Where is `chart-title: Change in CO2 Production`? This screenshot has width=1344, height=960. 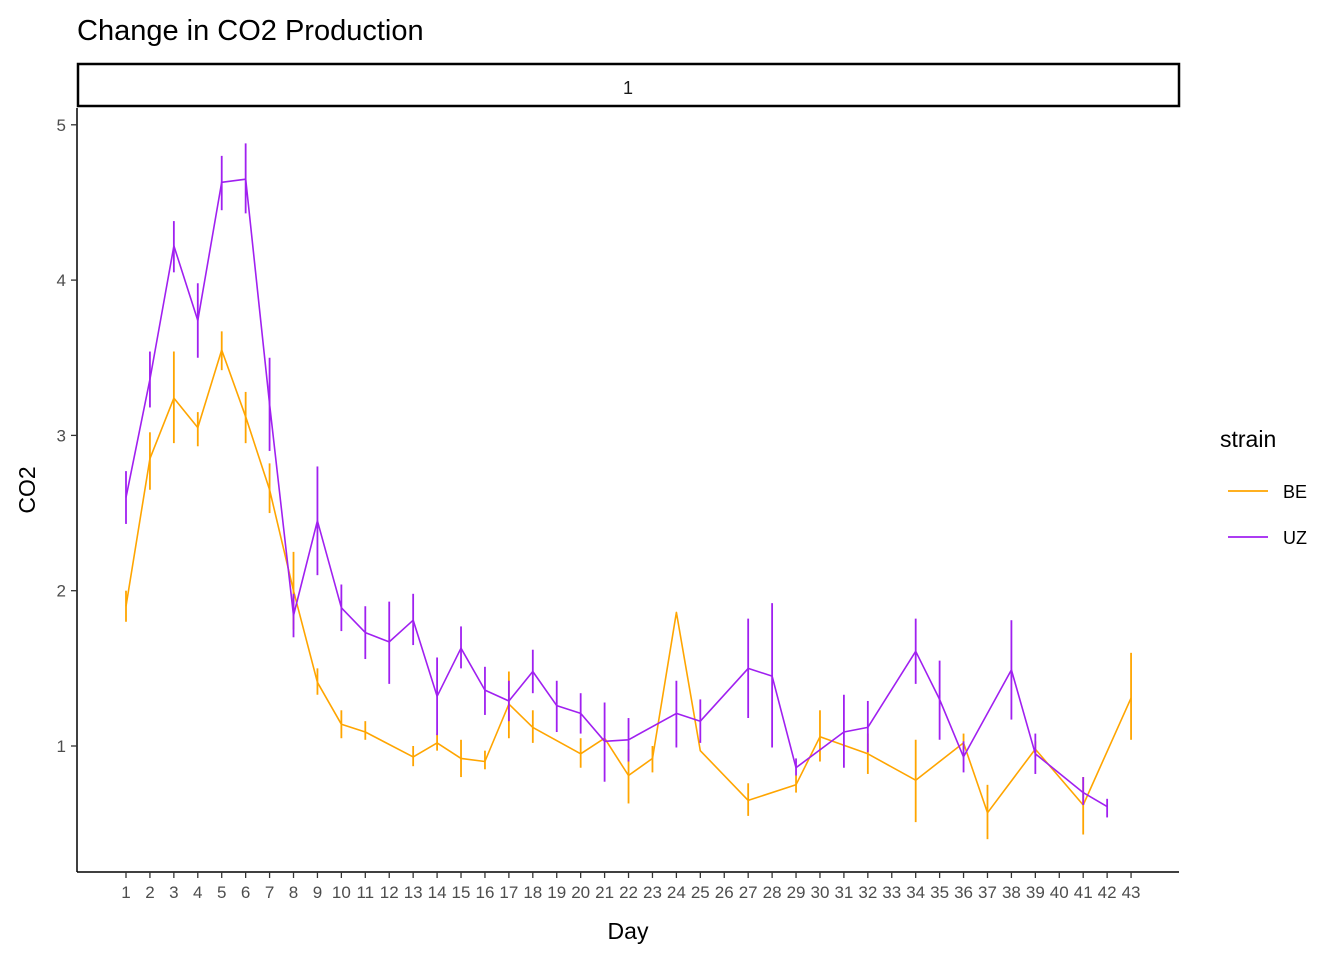
chart-title: Change in CO2 Production is located at coordinates (250, 31).